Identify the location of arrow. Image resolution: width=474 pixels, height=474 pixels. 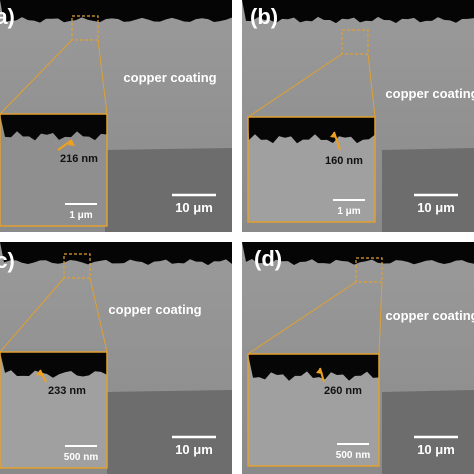
(65, 145).